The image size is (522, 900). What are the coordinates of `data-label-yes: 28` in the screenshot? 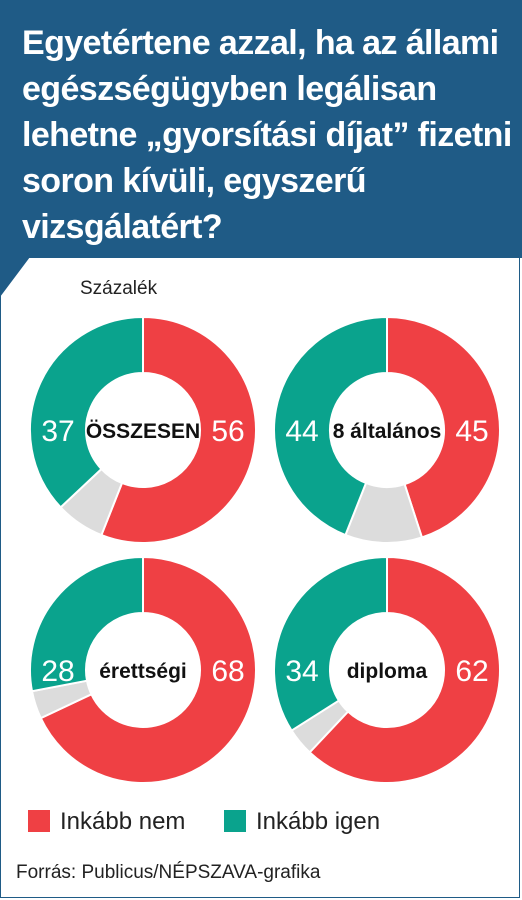 It's located at (57, 671).